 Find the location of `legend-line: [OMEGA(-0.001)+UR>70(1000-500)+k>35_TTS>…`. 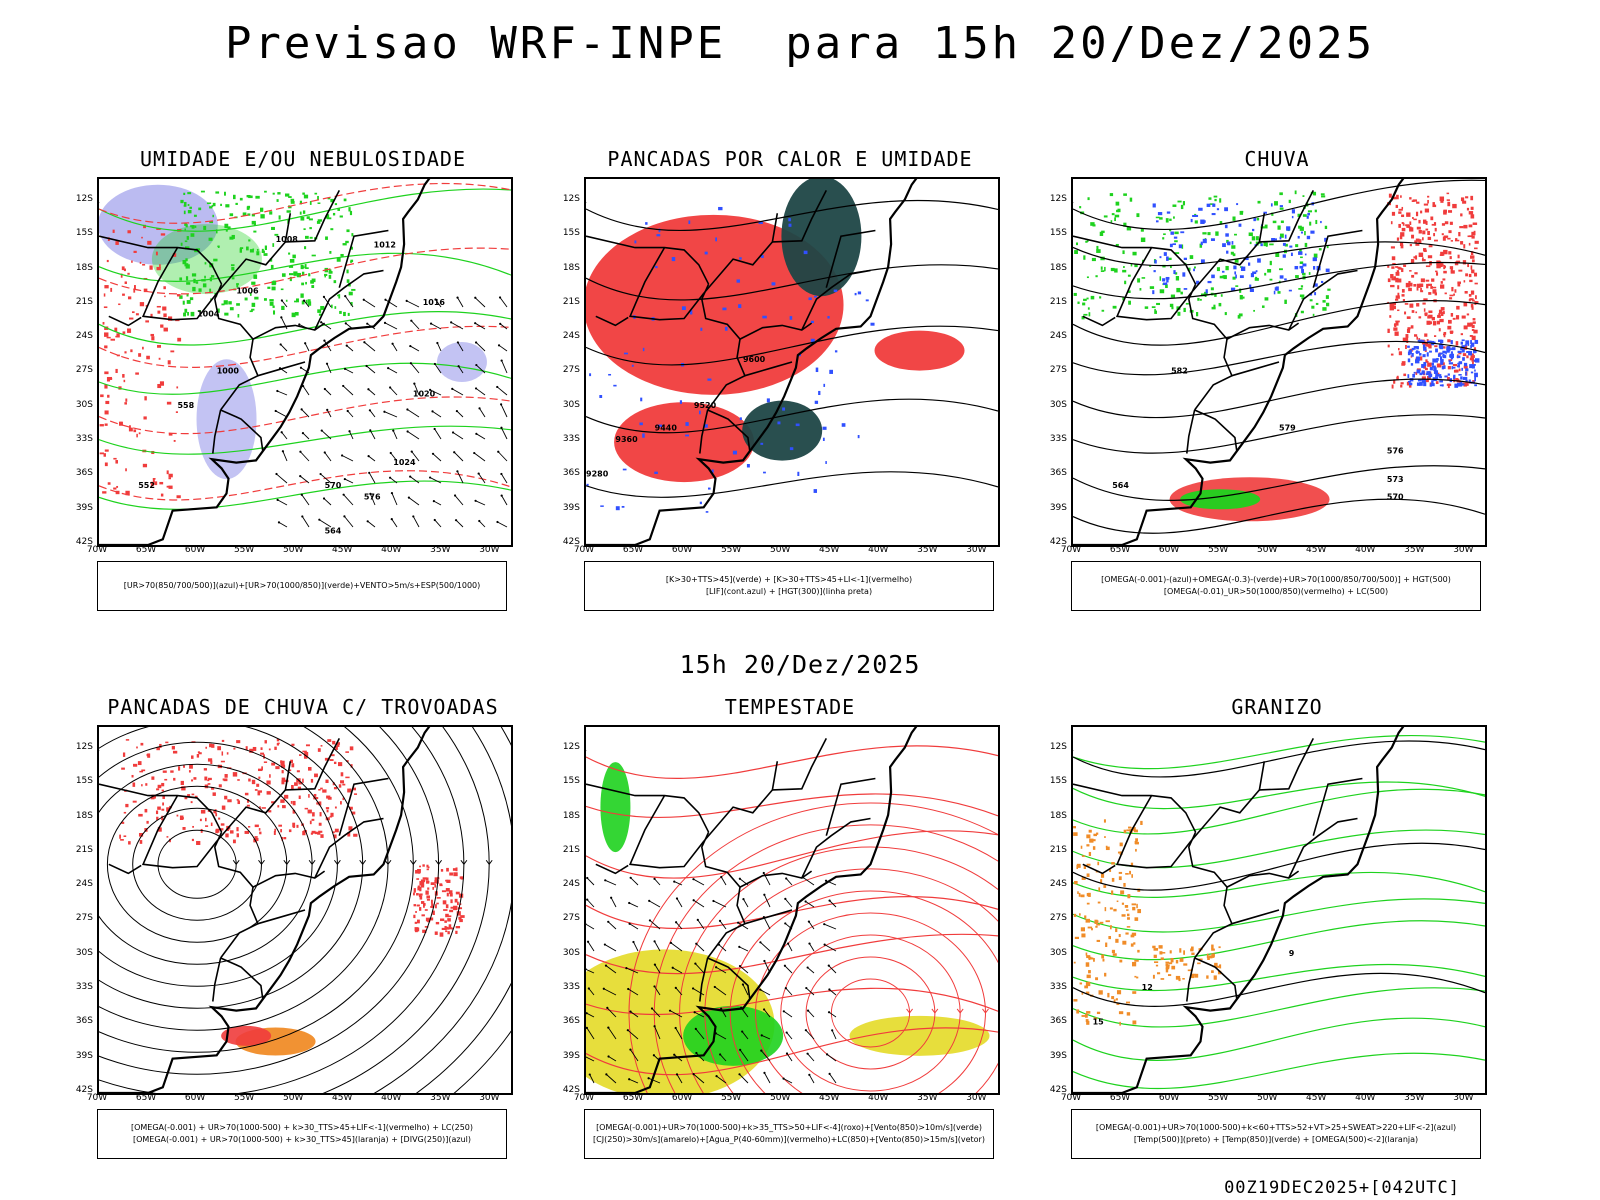

legend-line: [OMEGA(-0.001)+UR>70(1000-500)+k>35_TTS>… is located at coordinates (789, 1127).